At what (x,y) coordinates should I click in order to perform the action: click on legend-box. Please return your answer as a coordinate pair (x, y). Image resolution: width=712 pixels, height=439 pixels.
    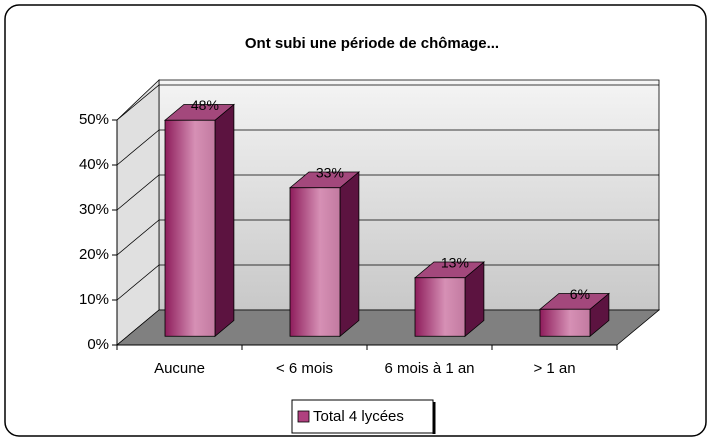
    Looking at the image, I should click on (362, 416).